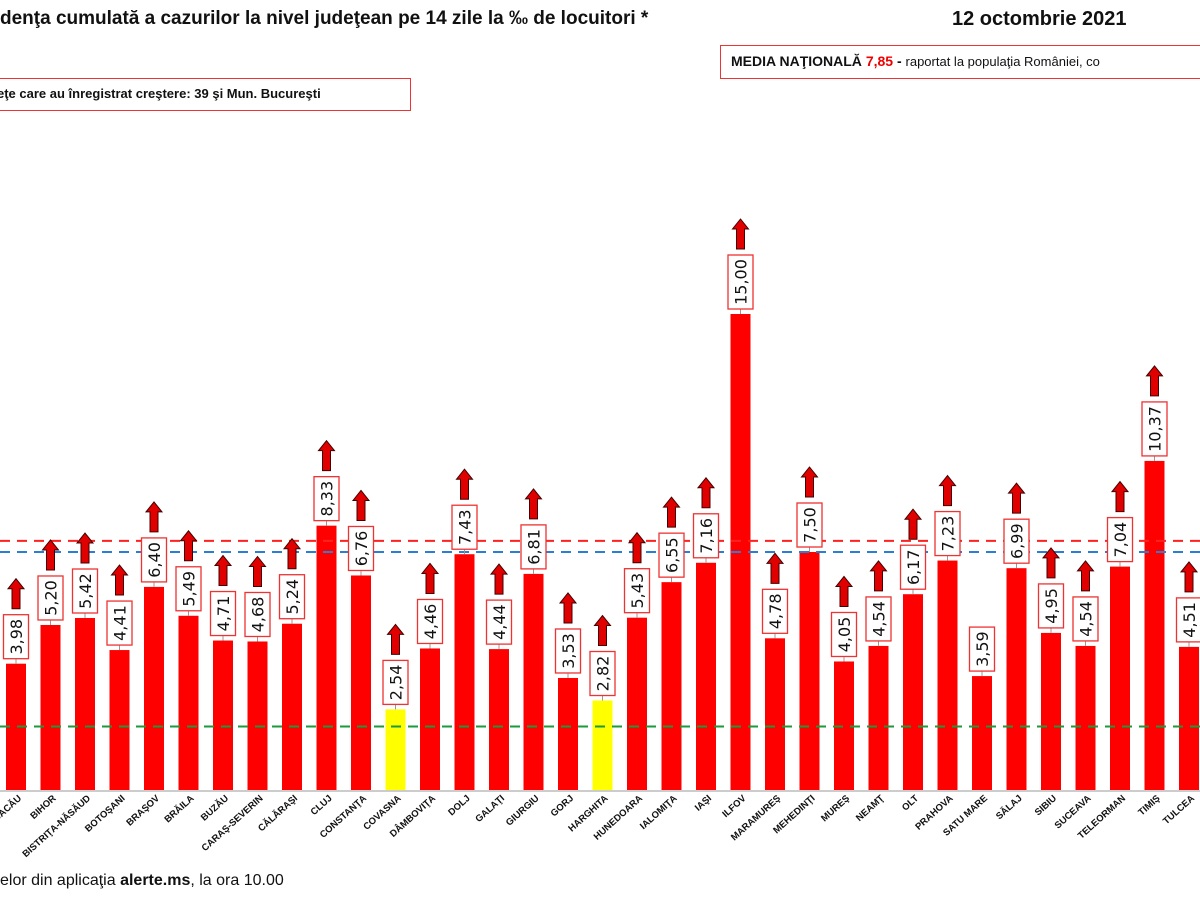  What do you see at coordinates (292, 706) in the screenshot?
I see `bar-călăraşi` at bounding box center [292, 706].